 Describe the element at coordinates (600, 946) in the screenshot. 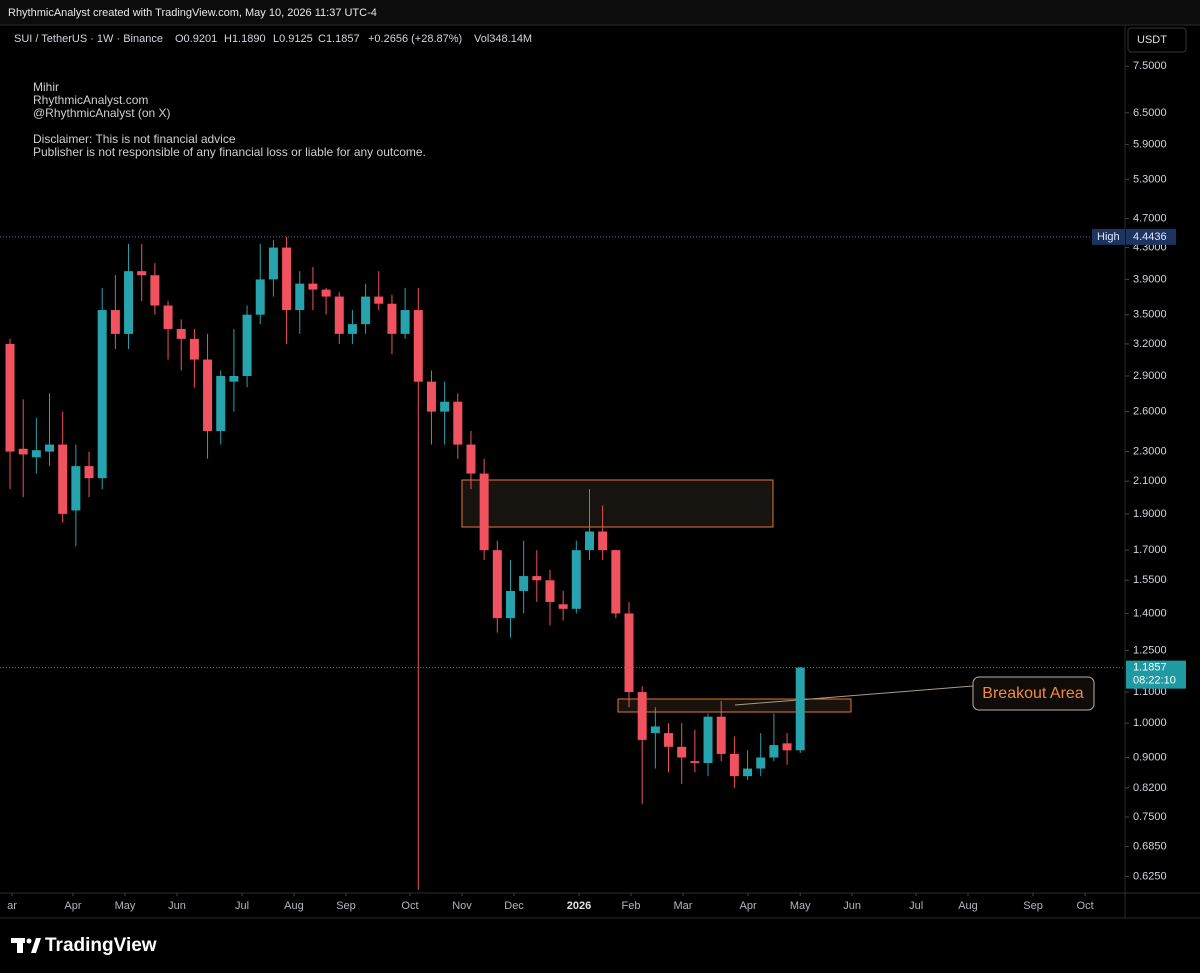

I see `footer` at that location.